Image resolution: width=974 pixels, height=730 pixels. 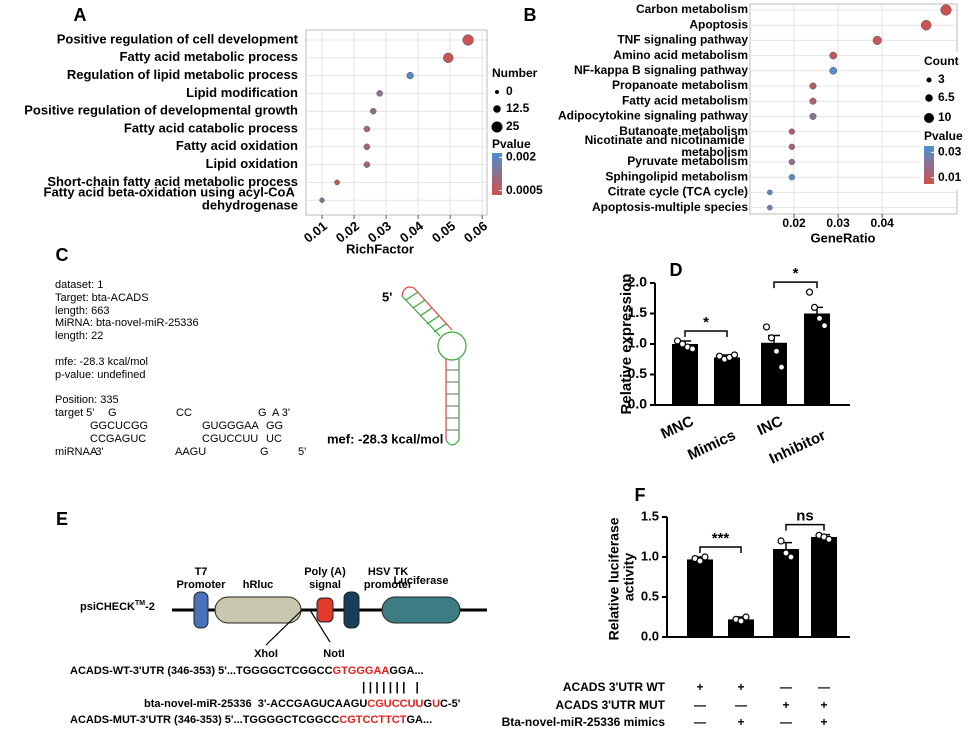 What do you see at coordinates (101, 362) in the screenshot?
I see `info-line: mfe: -28.3 kcal/mol` at bounding box center [101, 362].